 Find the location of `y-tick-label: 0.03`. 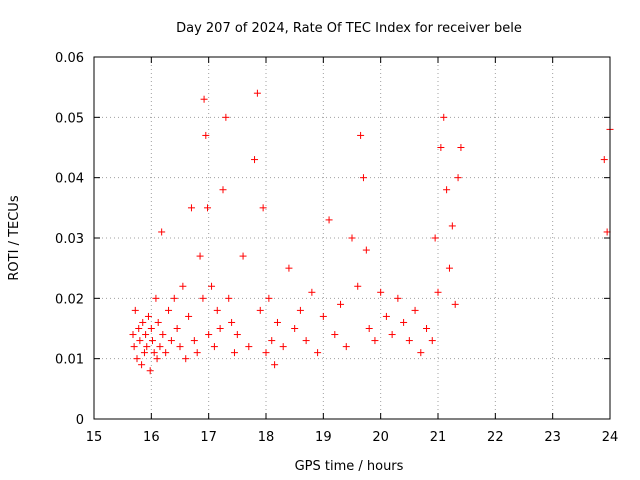

y-tick-label: 0.03 is located at coordinates (69, 239).